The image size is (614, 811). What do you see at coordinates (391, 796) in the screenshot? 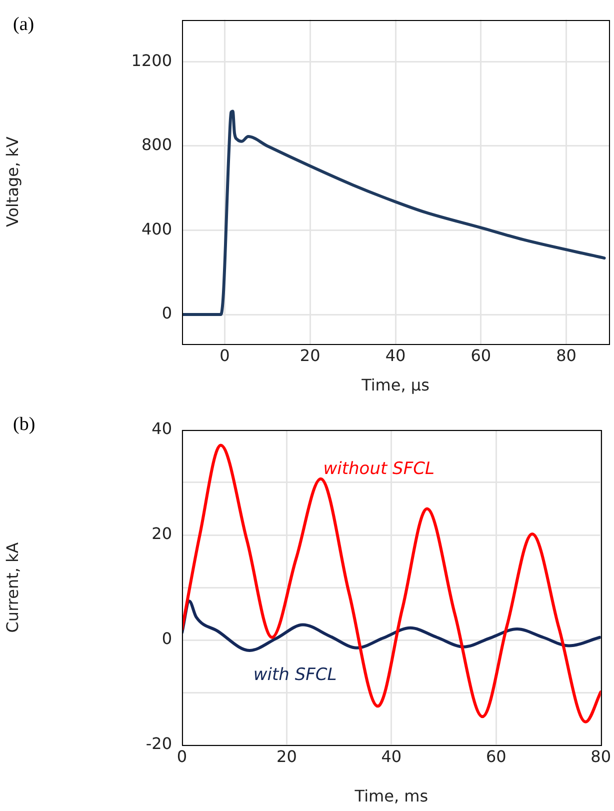
I see `x-axis-title: Time, ms` at bounding box center [391, 796].